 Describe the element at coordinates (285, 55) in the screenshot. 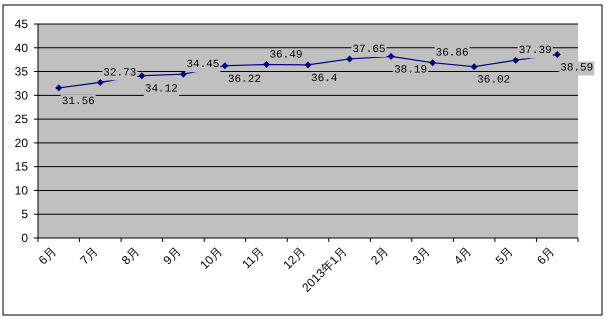

I see `data-label: 36.49` at that location.